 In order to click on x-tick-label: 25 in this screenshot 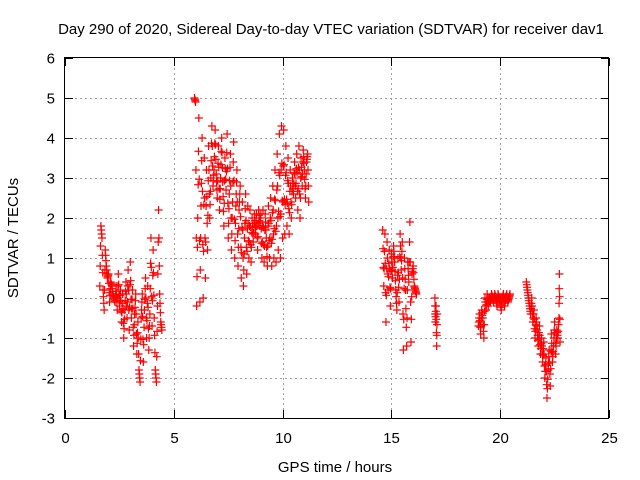, I will do `click(609, 438)`.